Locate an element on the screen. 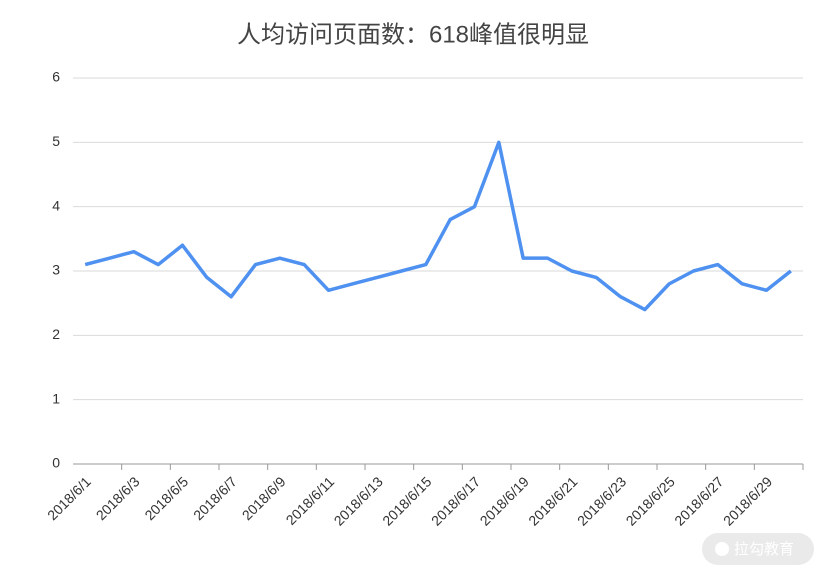 This screenshot has height=576, width=826. watermark: 拉勾教育 is located at coordinates (764, 549).